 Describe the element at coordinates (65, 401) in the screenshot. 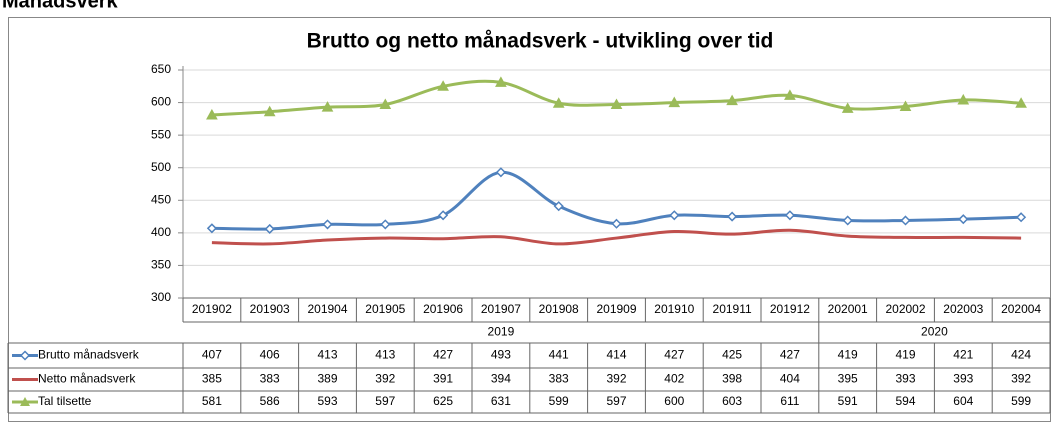

I see `legend-label: Tal tilsette` at that location.